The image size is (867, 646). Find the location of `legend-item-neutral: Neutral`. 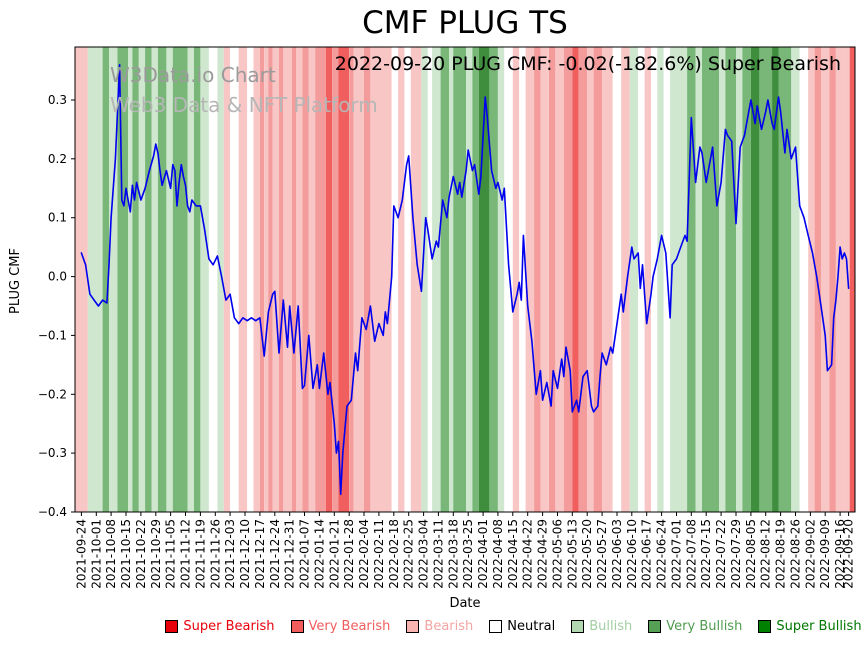

legend-item-neutral: Neutral is located at coordinates (522, 626).